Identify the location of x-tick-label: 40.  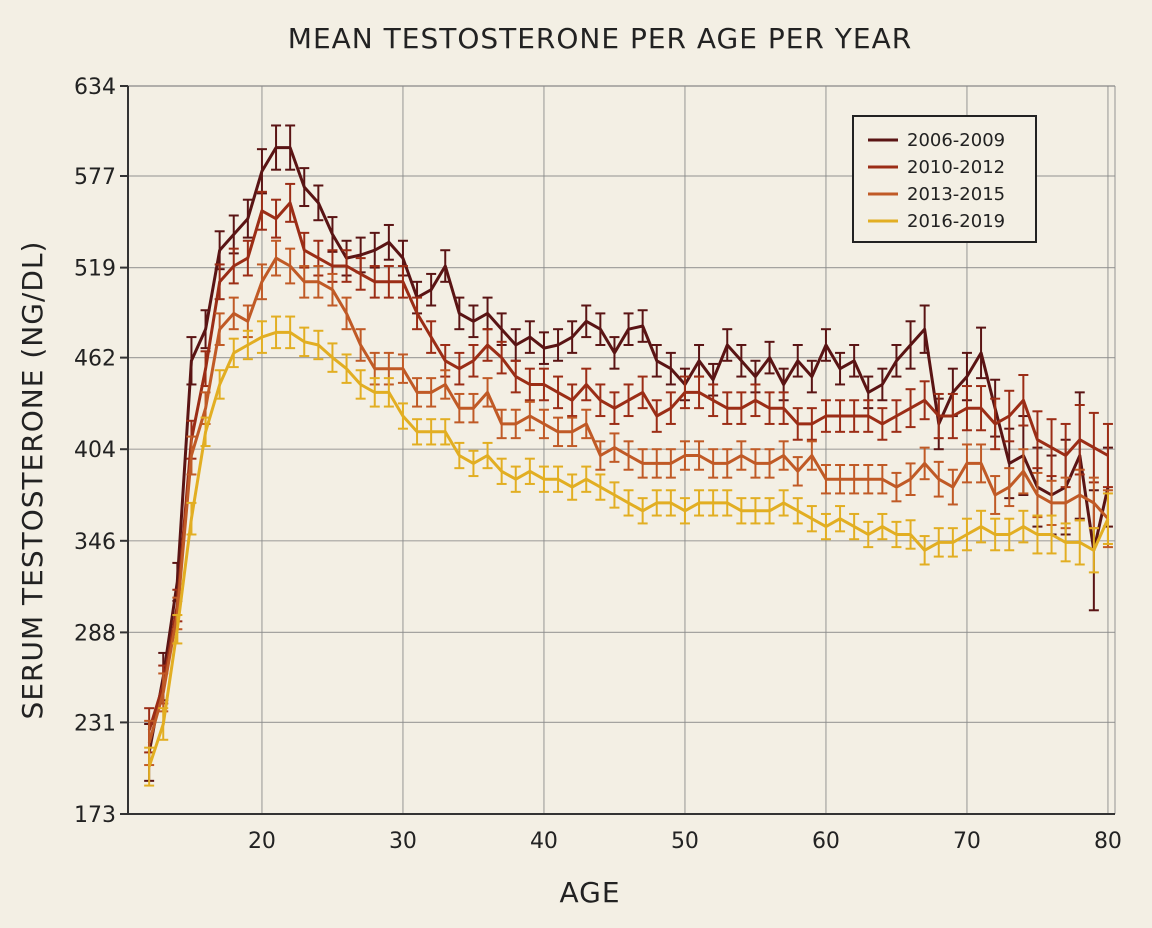
(544, 841).